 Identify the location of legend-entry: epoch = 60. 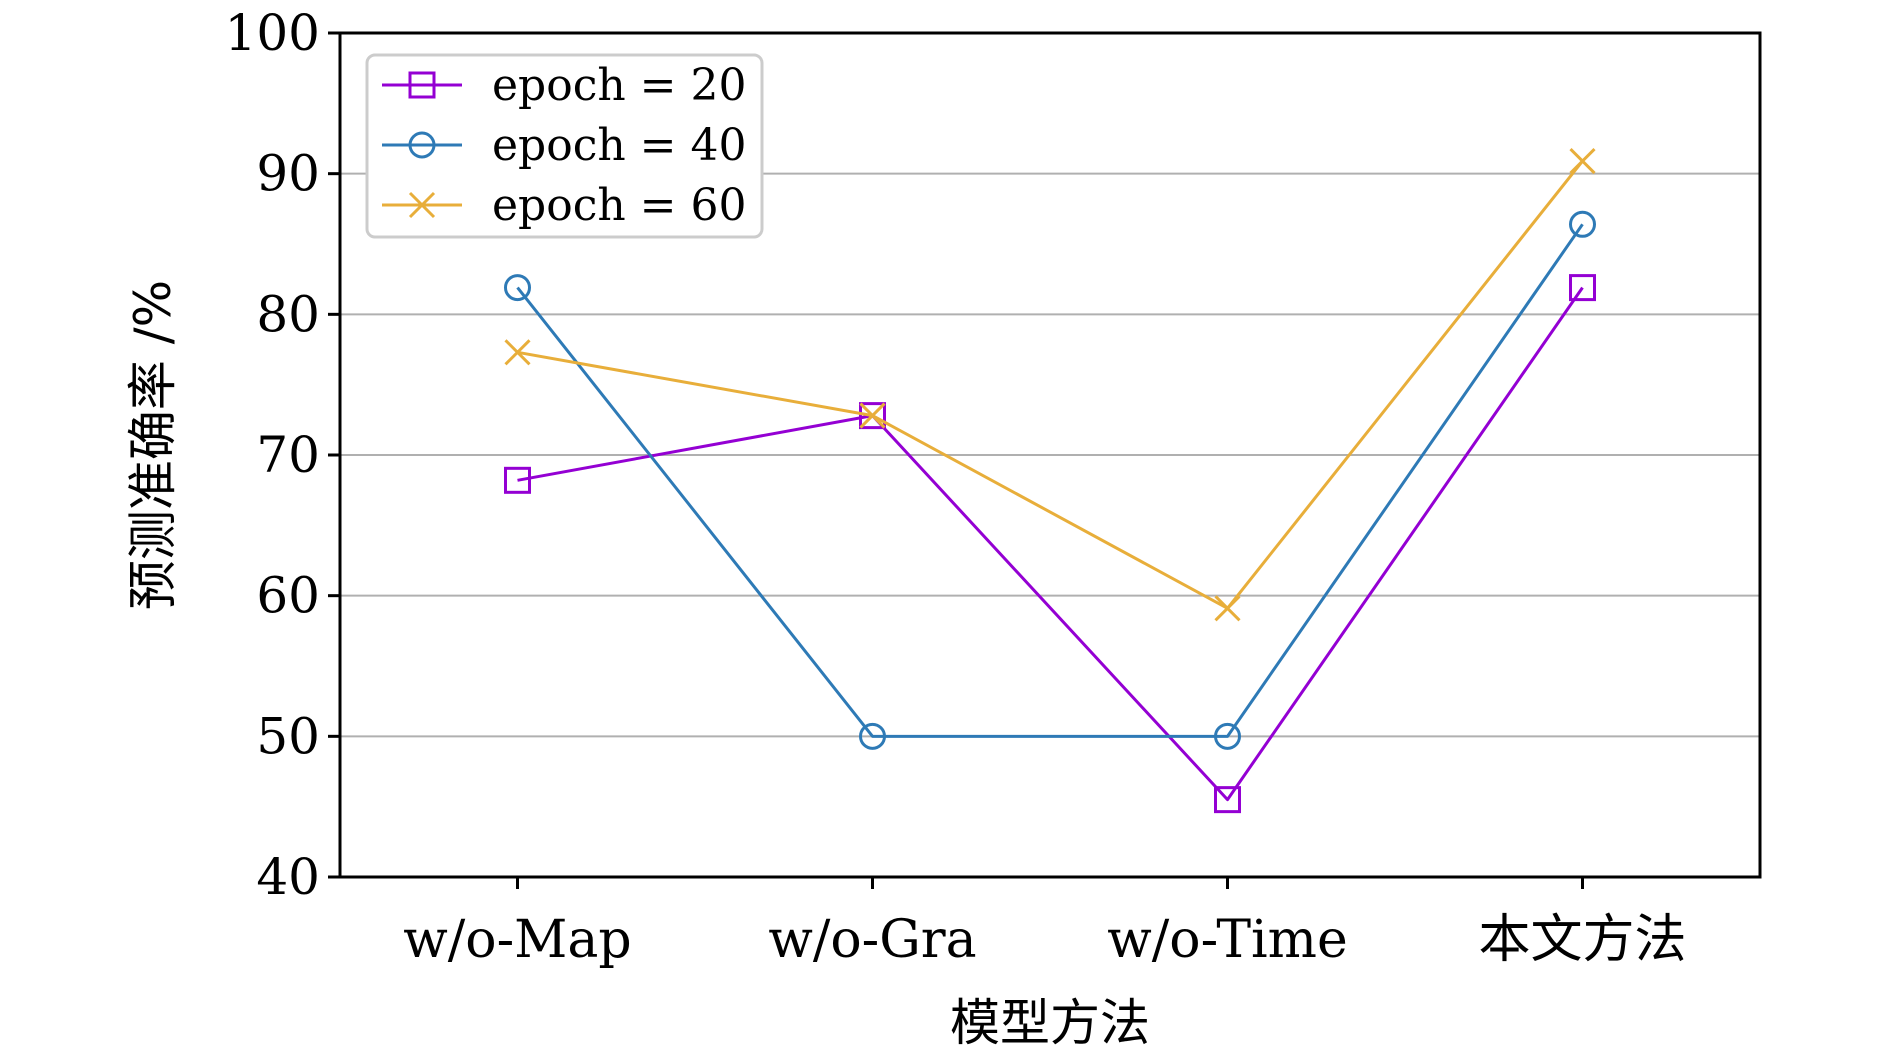
(564, 205).